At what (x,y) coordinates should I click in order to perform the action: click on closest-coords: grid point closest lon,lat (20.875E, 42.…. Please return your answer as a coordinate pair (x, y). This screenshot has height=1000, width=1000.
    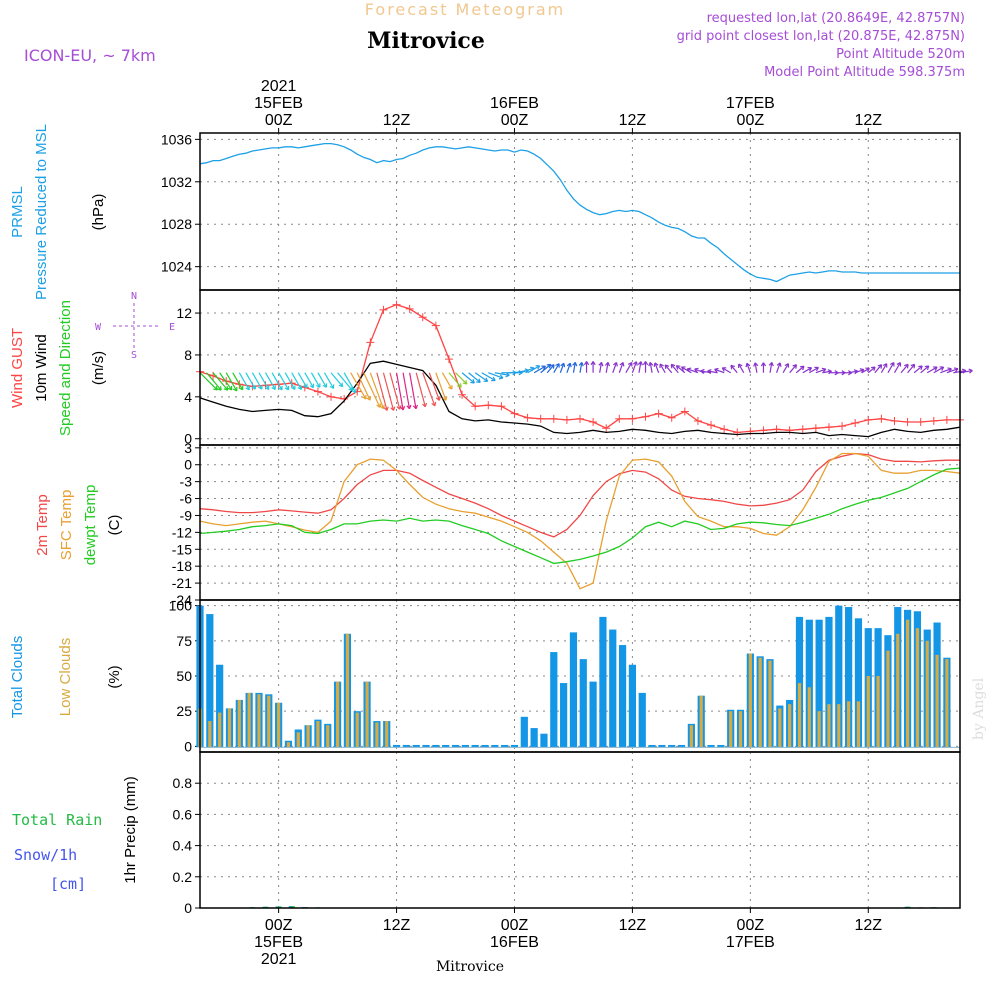
    Looking at the image, I should click on (821, 36).